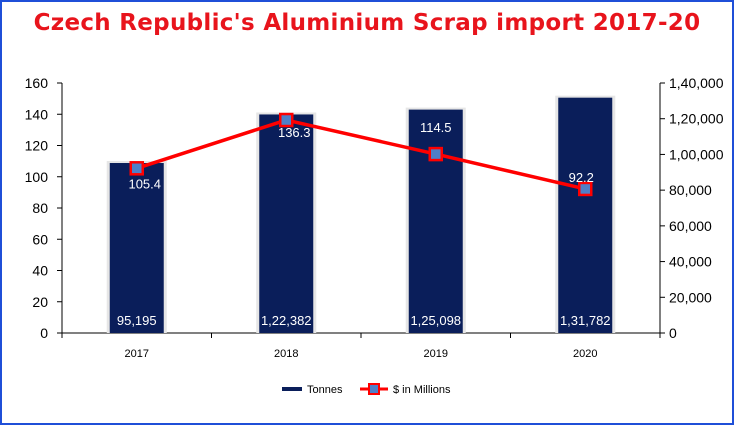 The height and width of the screenshot is (425, 734). Describe the element at coordinates (435, 221) in the screenshot. I see `bar-2019` at that location.